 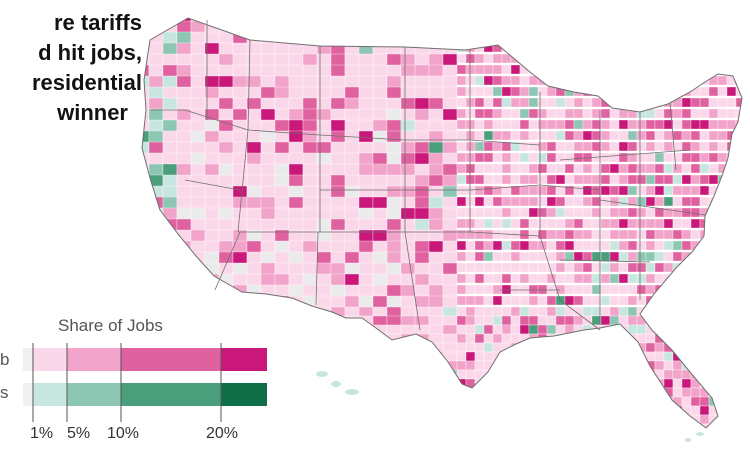 What do you see at coordinates (92, 112) in the screenshot?
I see `headline-line-4: winner` at bounding box center [92, 112].